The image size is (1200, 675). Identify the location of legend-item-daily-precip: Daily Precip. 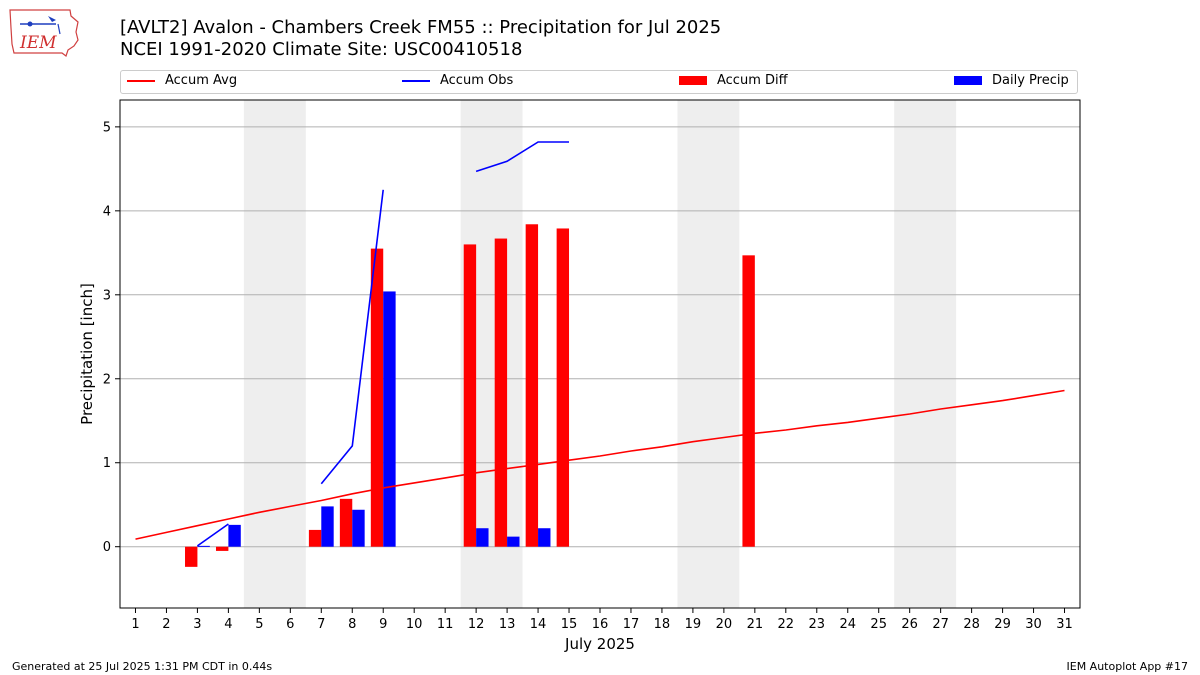
(1011, 83).